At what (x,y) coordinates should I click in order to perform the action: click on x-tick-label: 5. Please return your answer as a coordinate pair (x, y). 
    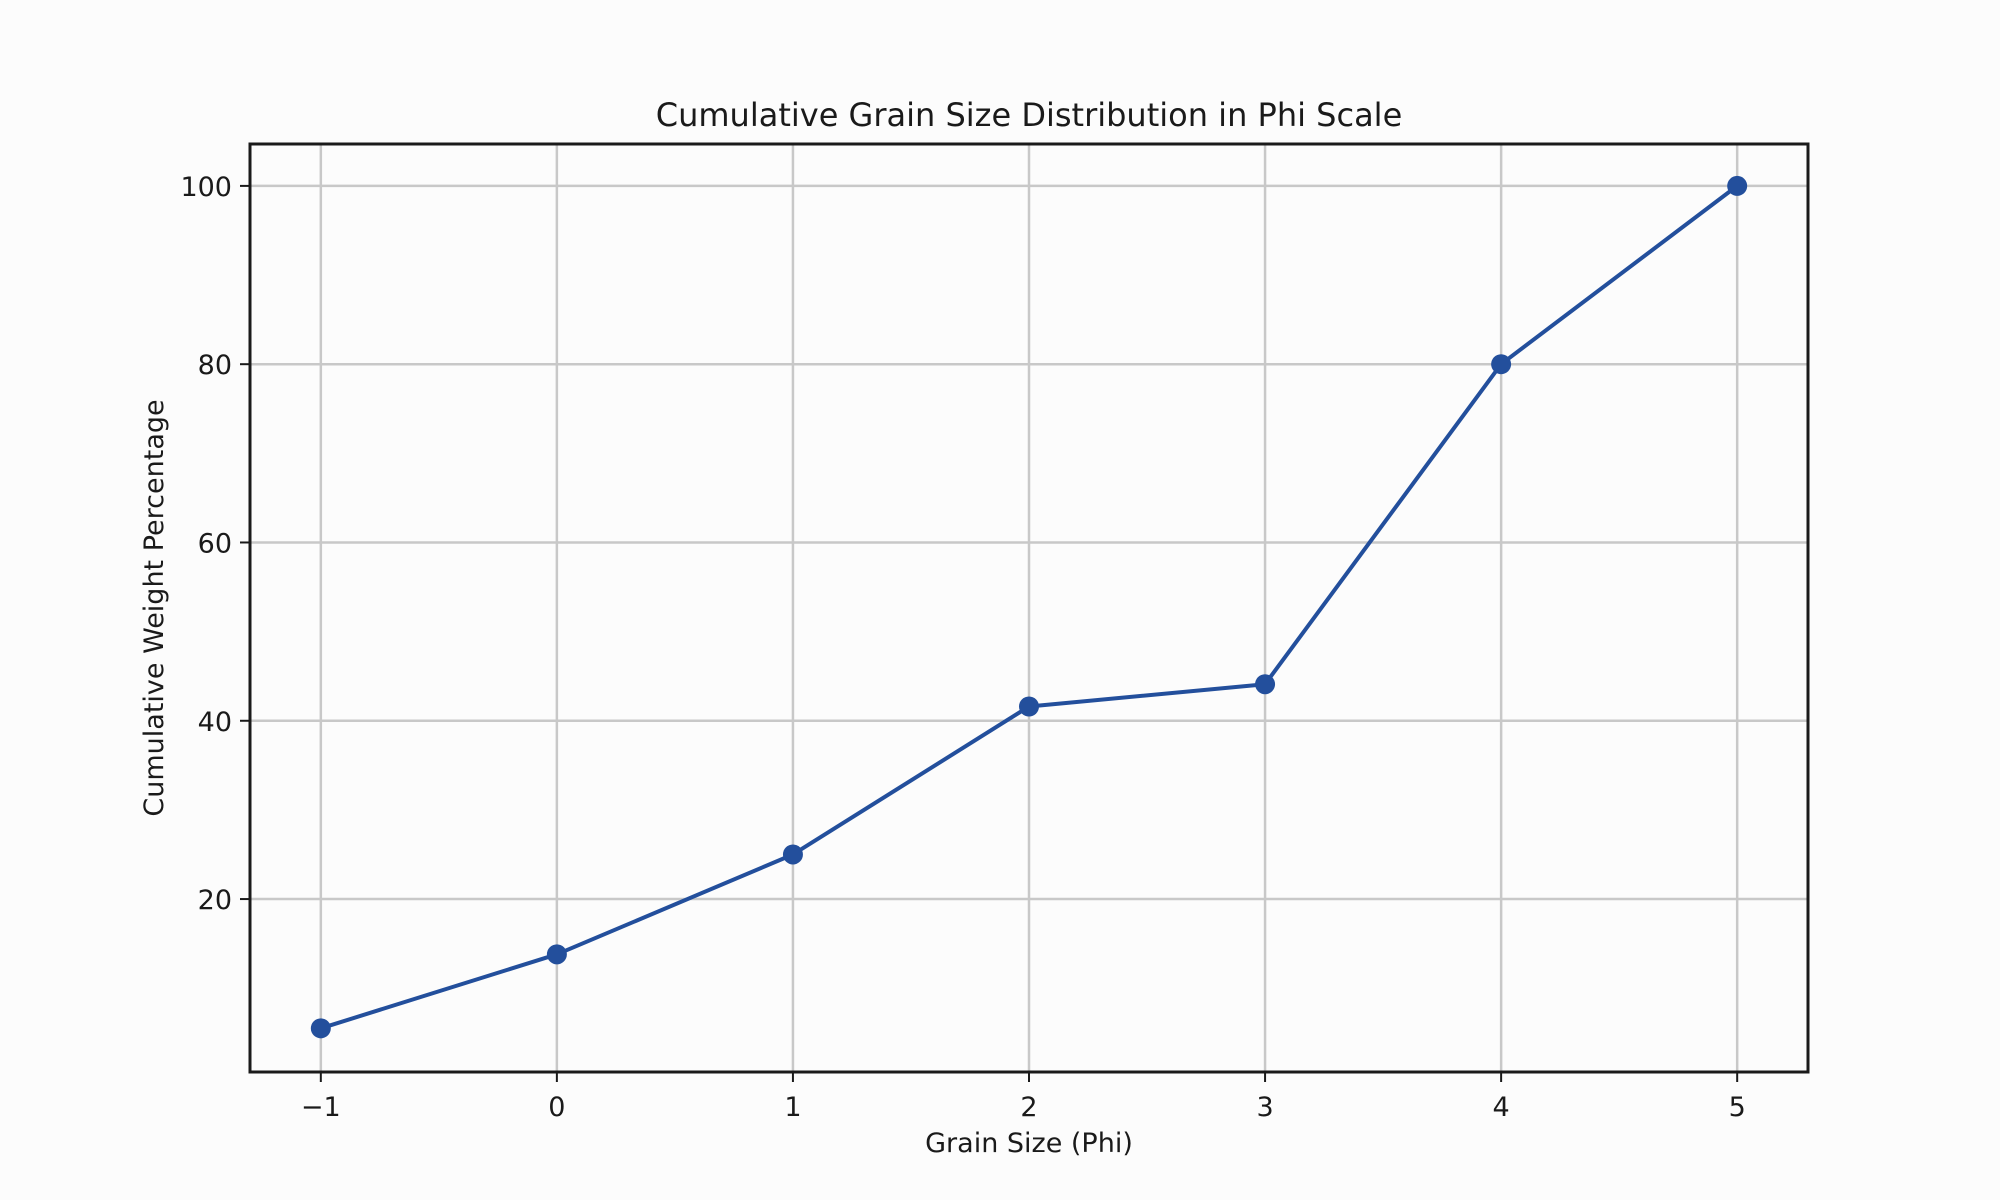
    Looking at the image, I should click on (1737, 1107).